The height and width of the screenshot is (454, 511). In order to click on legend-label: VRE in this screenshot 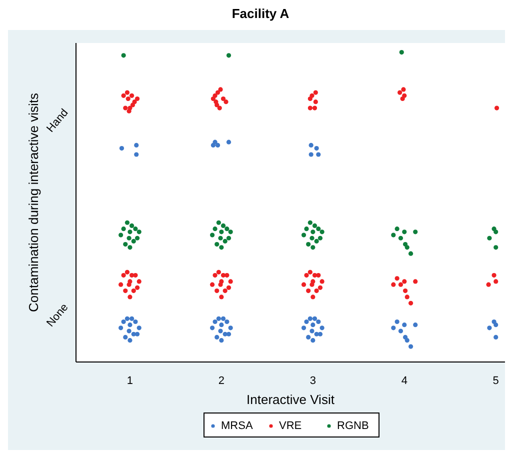, I will do `click(290, 426)`.